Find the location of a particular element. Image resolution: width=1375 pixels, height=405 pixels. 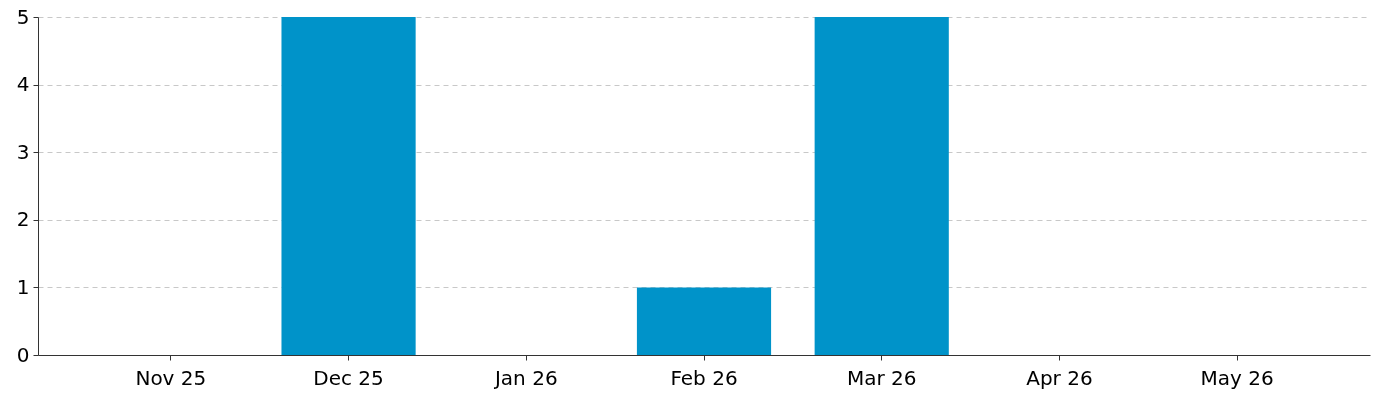

x-tick-label: Jan 26 is located at coordinates (525, 377).